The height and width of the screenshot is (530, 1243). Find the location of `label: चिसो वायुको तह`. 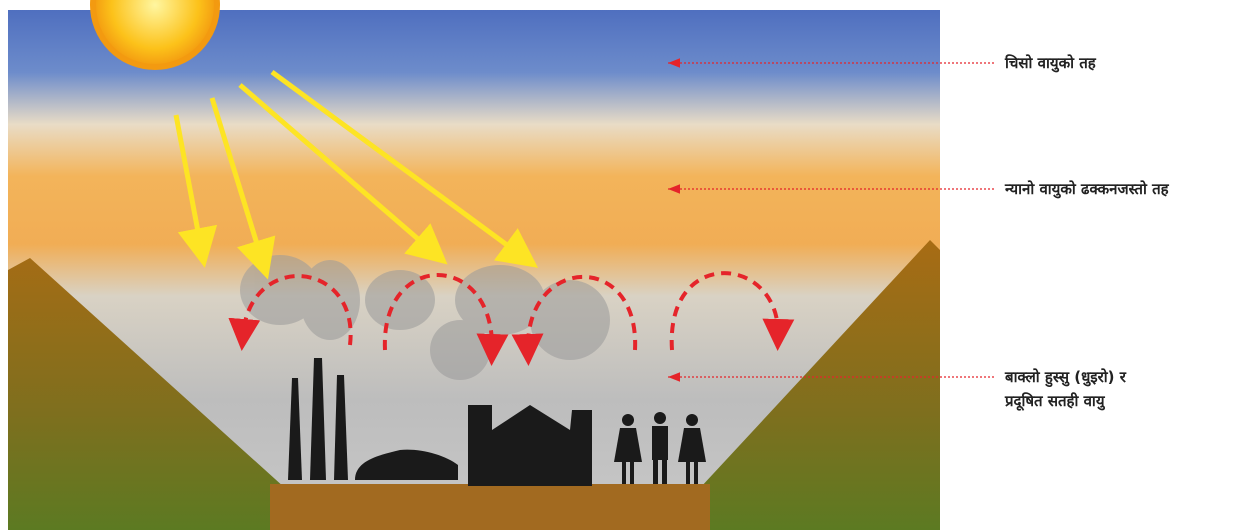

label: चिसो वायुको तह is located at coordinates (1050, 63).